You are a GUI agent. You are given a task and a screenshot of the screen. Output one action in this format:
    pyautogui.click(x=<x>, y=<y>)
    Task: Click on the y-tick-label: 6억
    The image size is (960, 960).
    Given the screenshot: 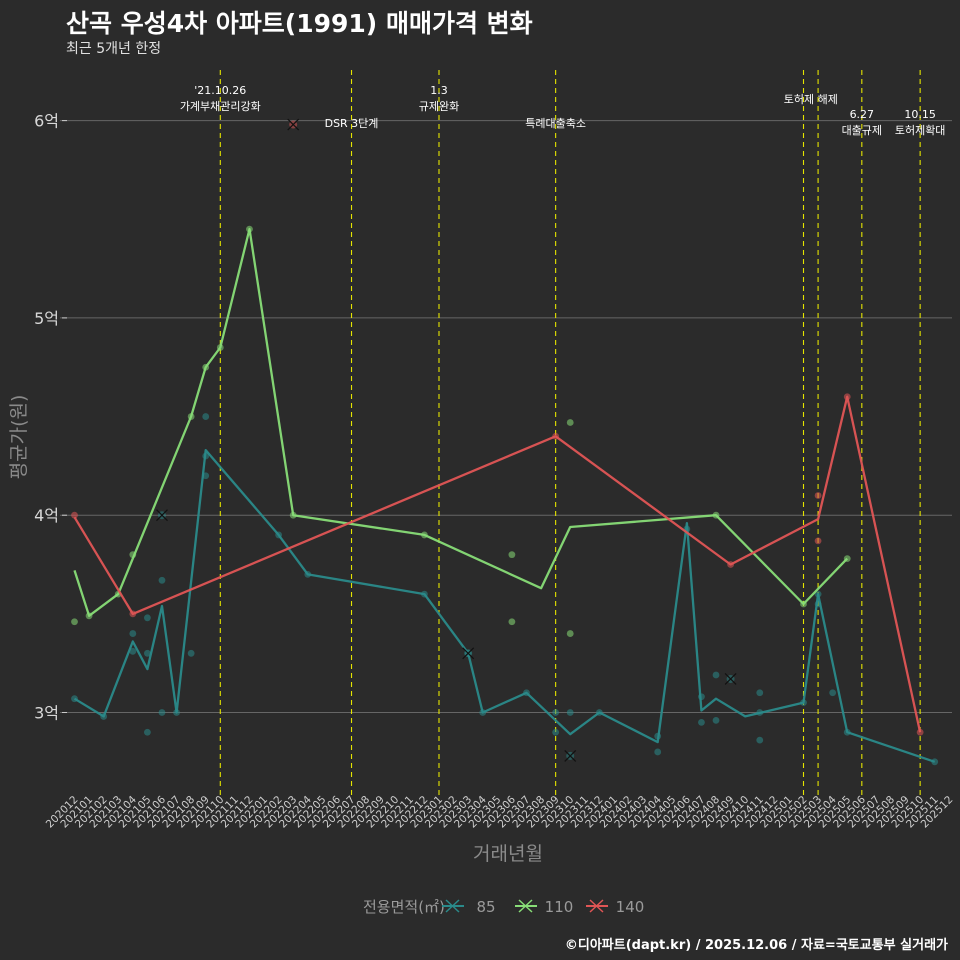 What is the action you would take?
    pyautogui.click(x=46, y=121)
    